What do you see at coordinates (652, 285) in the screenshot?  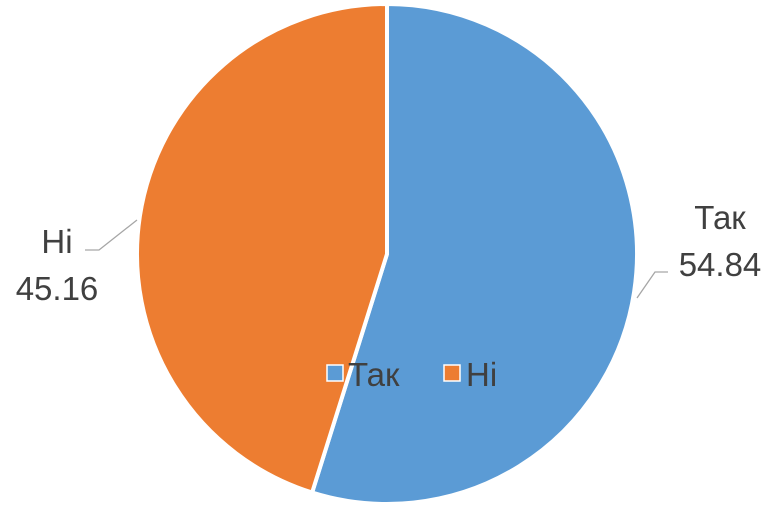 I see `leader-line-tak` at bounding box center [652, 285].